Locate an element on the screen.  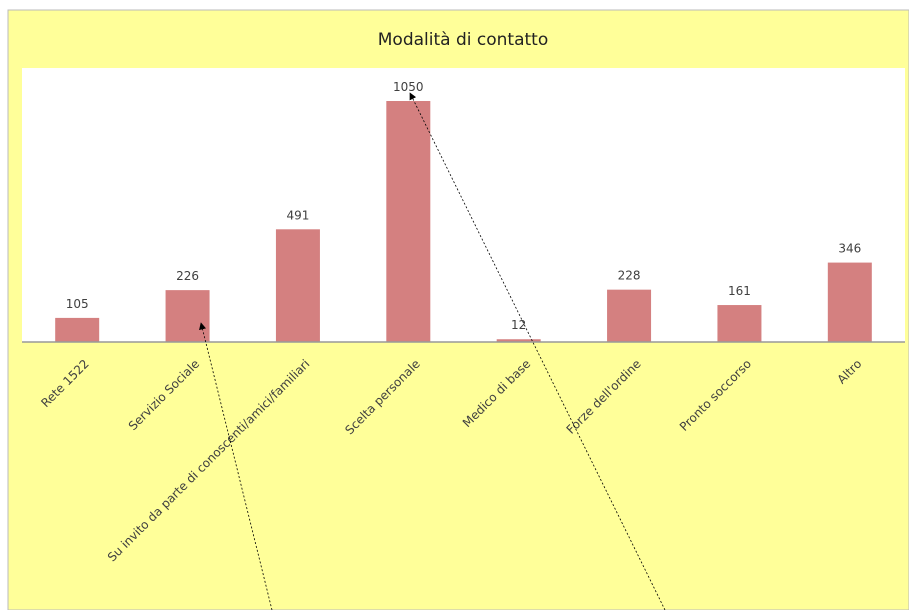
value-label: 491 is located at coordinates (297, 215).